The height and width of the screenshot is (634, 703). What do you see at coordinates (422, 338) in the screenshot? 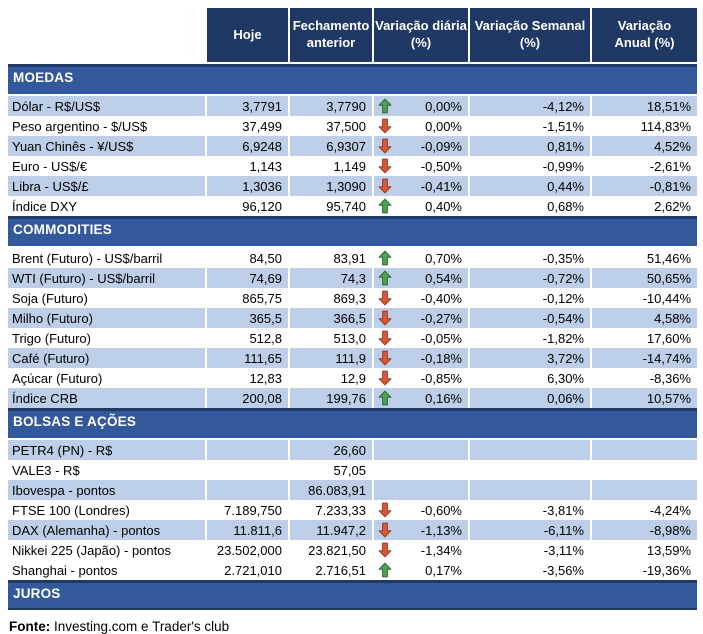
I see `cell-variacao-diaria: -0,05%` at bounding box center [422, 338].